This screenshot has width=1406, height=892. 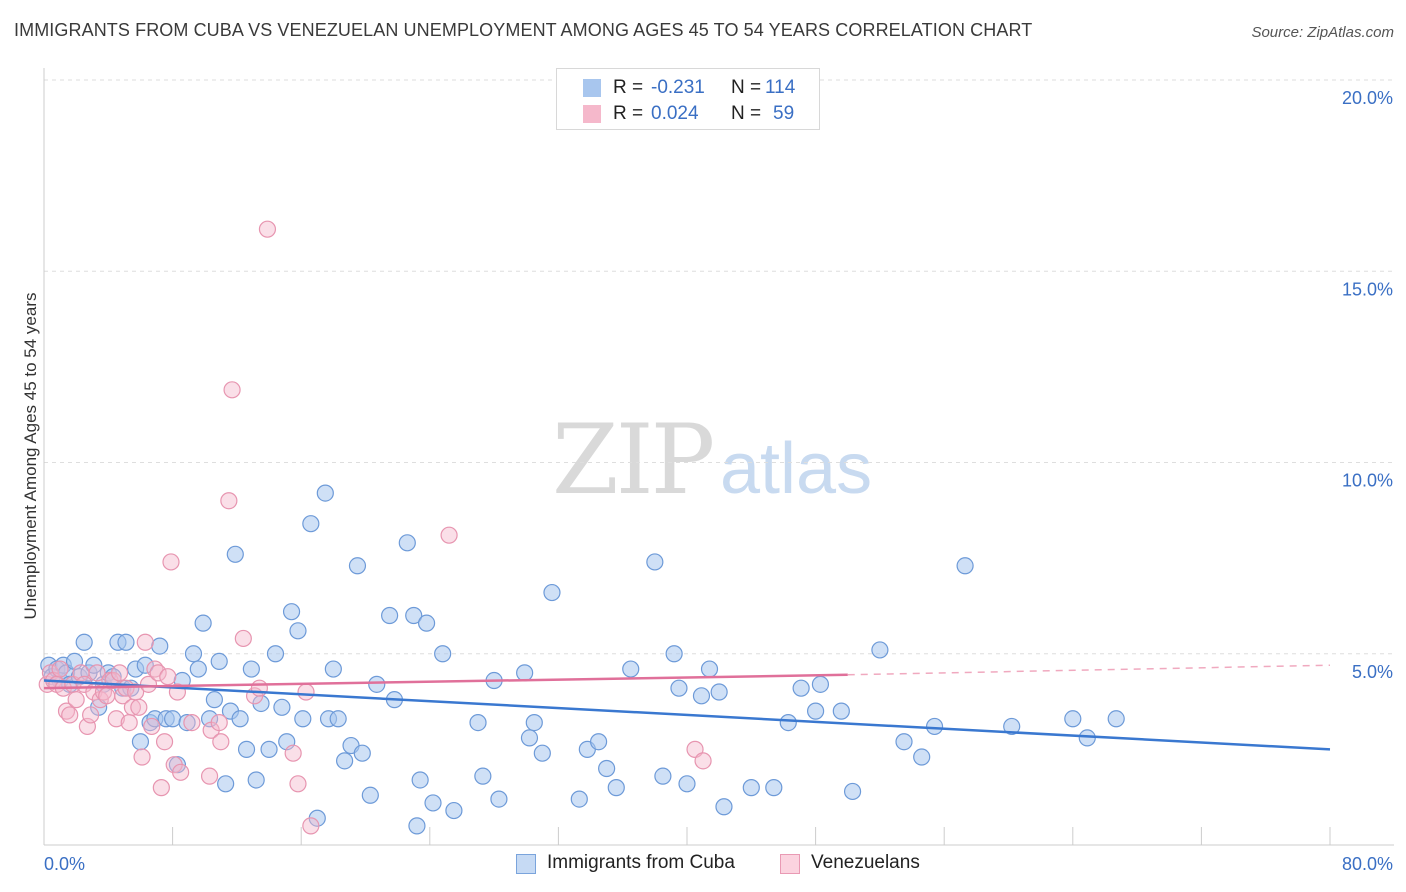 I want to click on n-value: 59, so click(x=784, y=113).